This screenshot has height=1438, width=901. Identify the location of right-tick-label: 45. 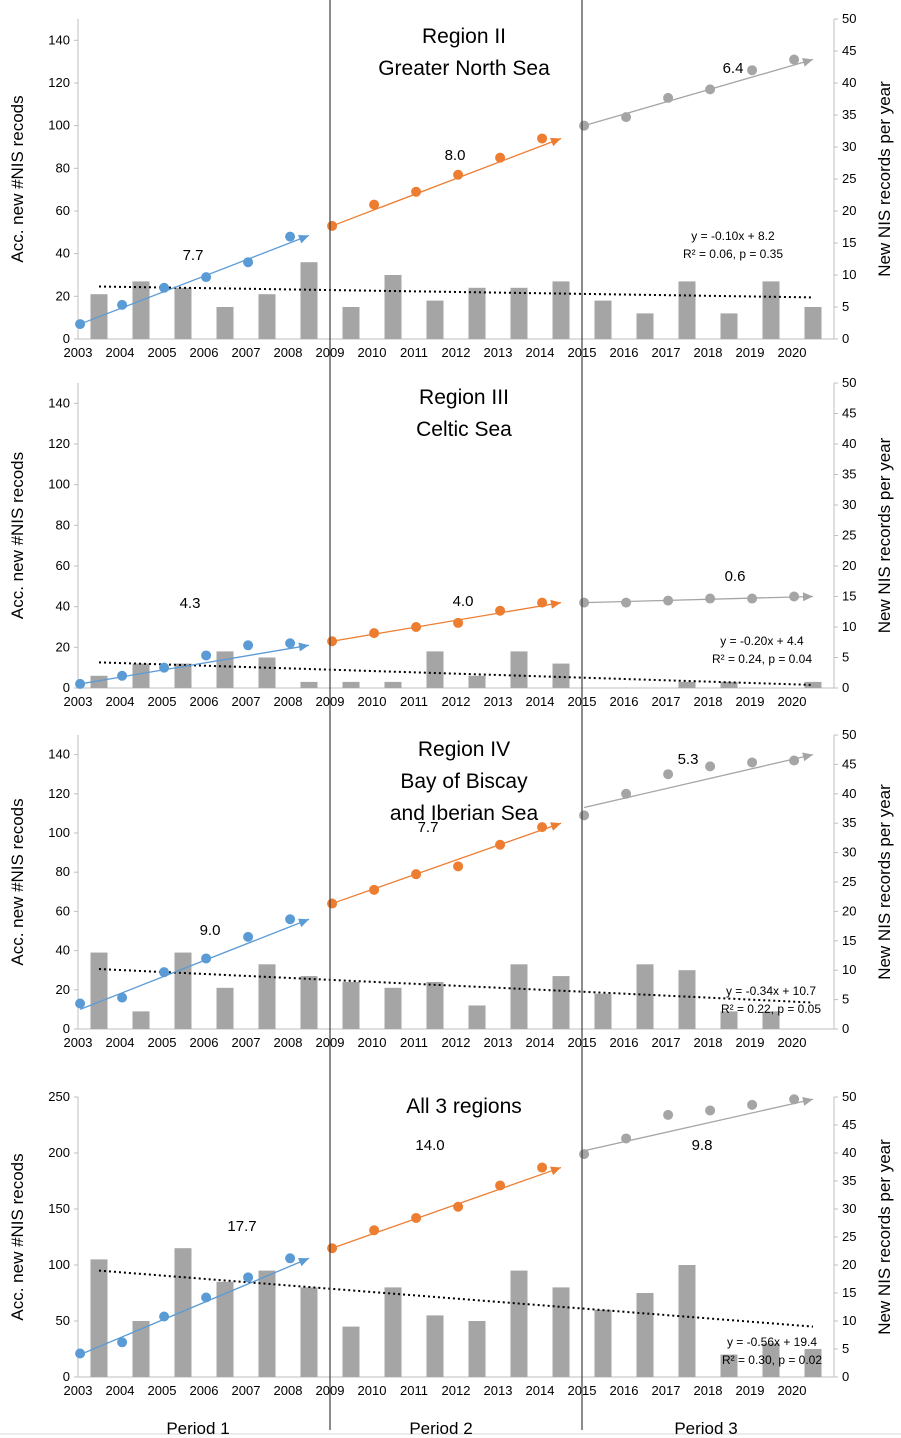
(849, 1124).